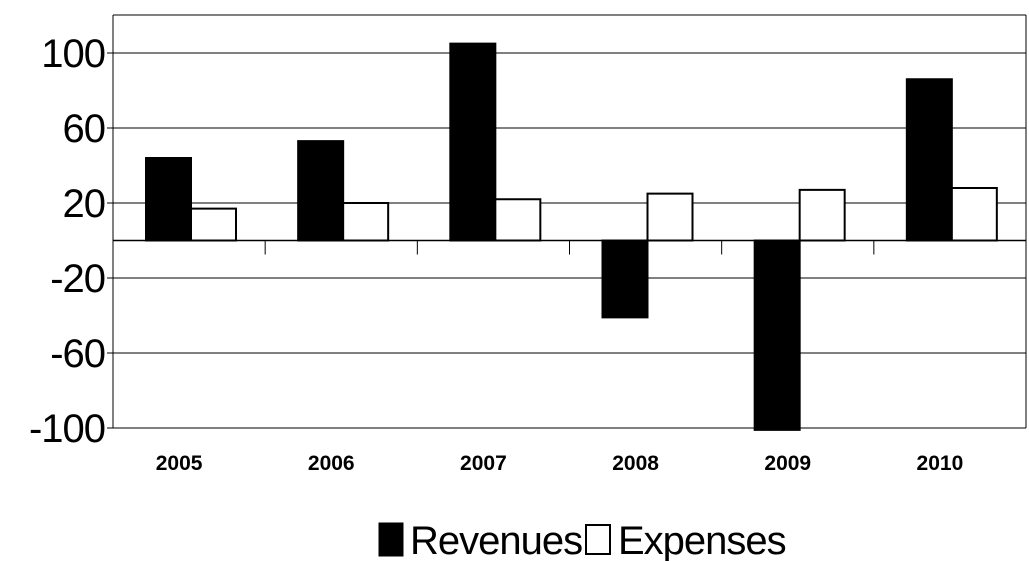 The image size is (1029, 561). What do you see at coordinates (391, 539) in the screenshot?
I see `legend-swatch-revenues` at bounding box center [391, 539].